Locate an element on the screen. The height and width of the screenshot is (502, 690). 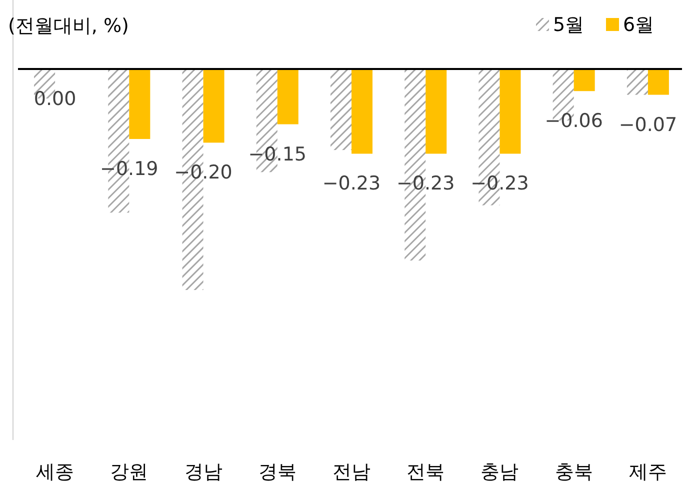
data-label: −0.15 is located at coordinates (277, 154).